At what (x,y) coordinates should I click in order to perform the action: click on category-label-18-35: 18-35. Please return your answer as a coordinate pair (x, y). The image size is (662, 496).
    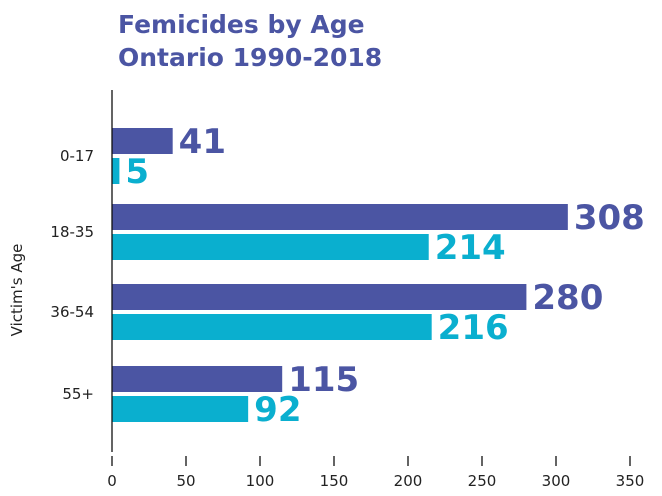
    Looking at the image, I should click on (72, 232).